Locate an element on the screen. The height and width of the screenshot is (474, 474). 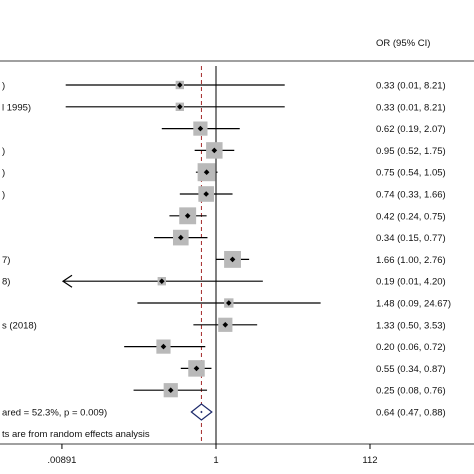
overall-label: ared = 52.3%, p = 0.009) is located at coordinates (54, 413).